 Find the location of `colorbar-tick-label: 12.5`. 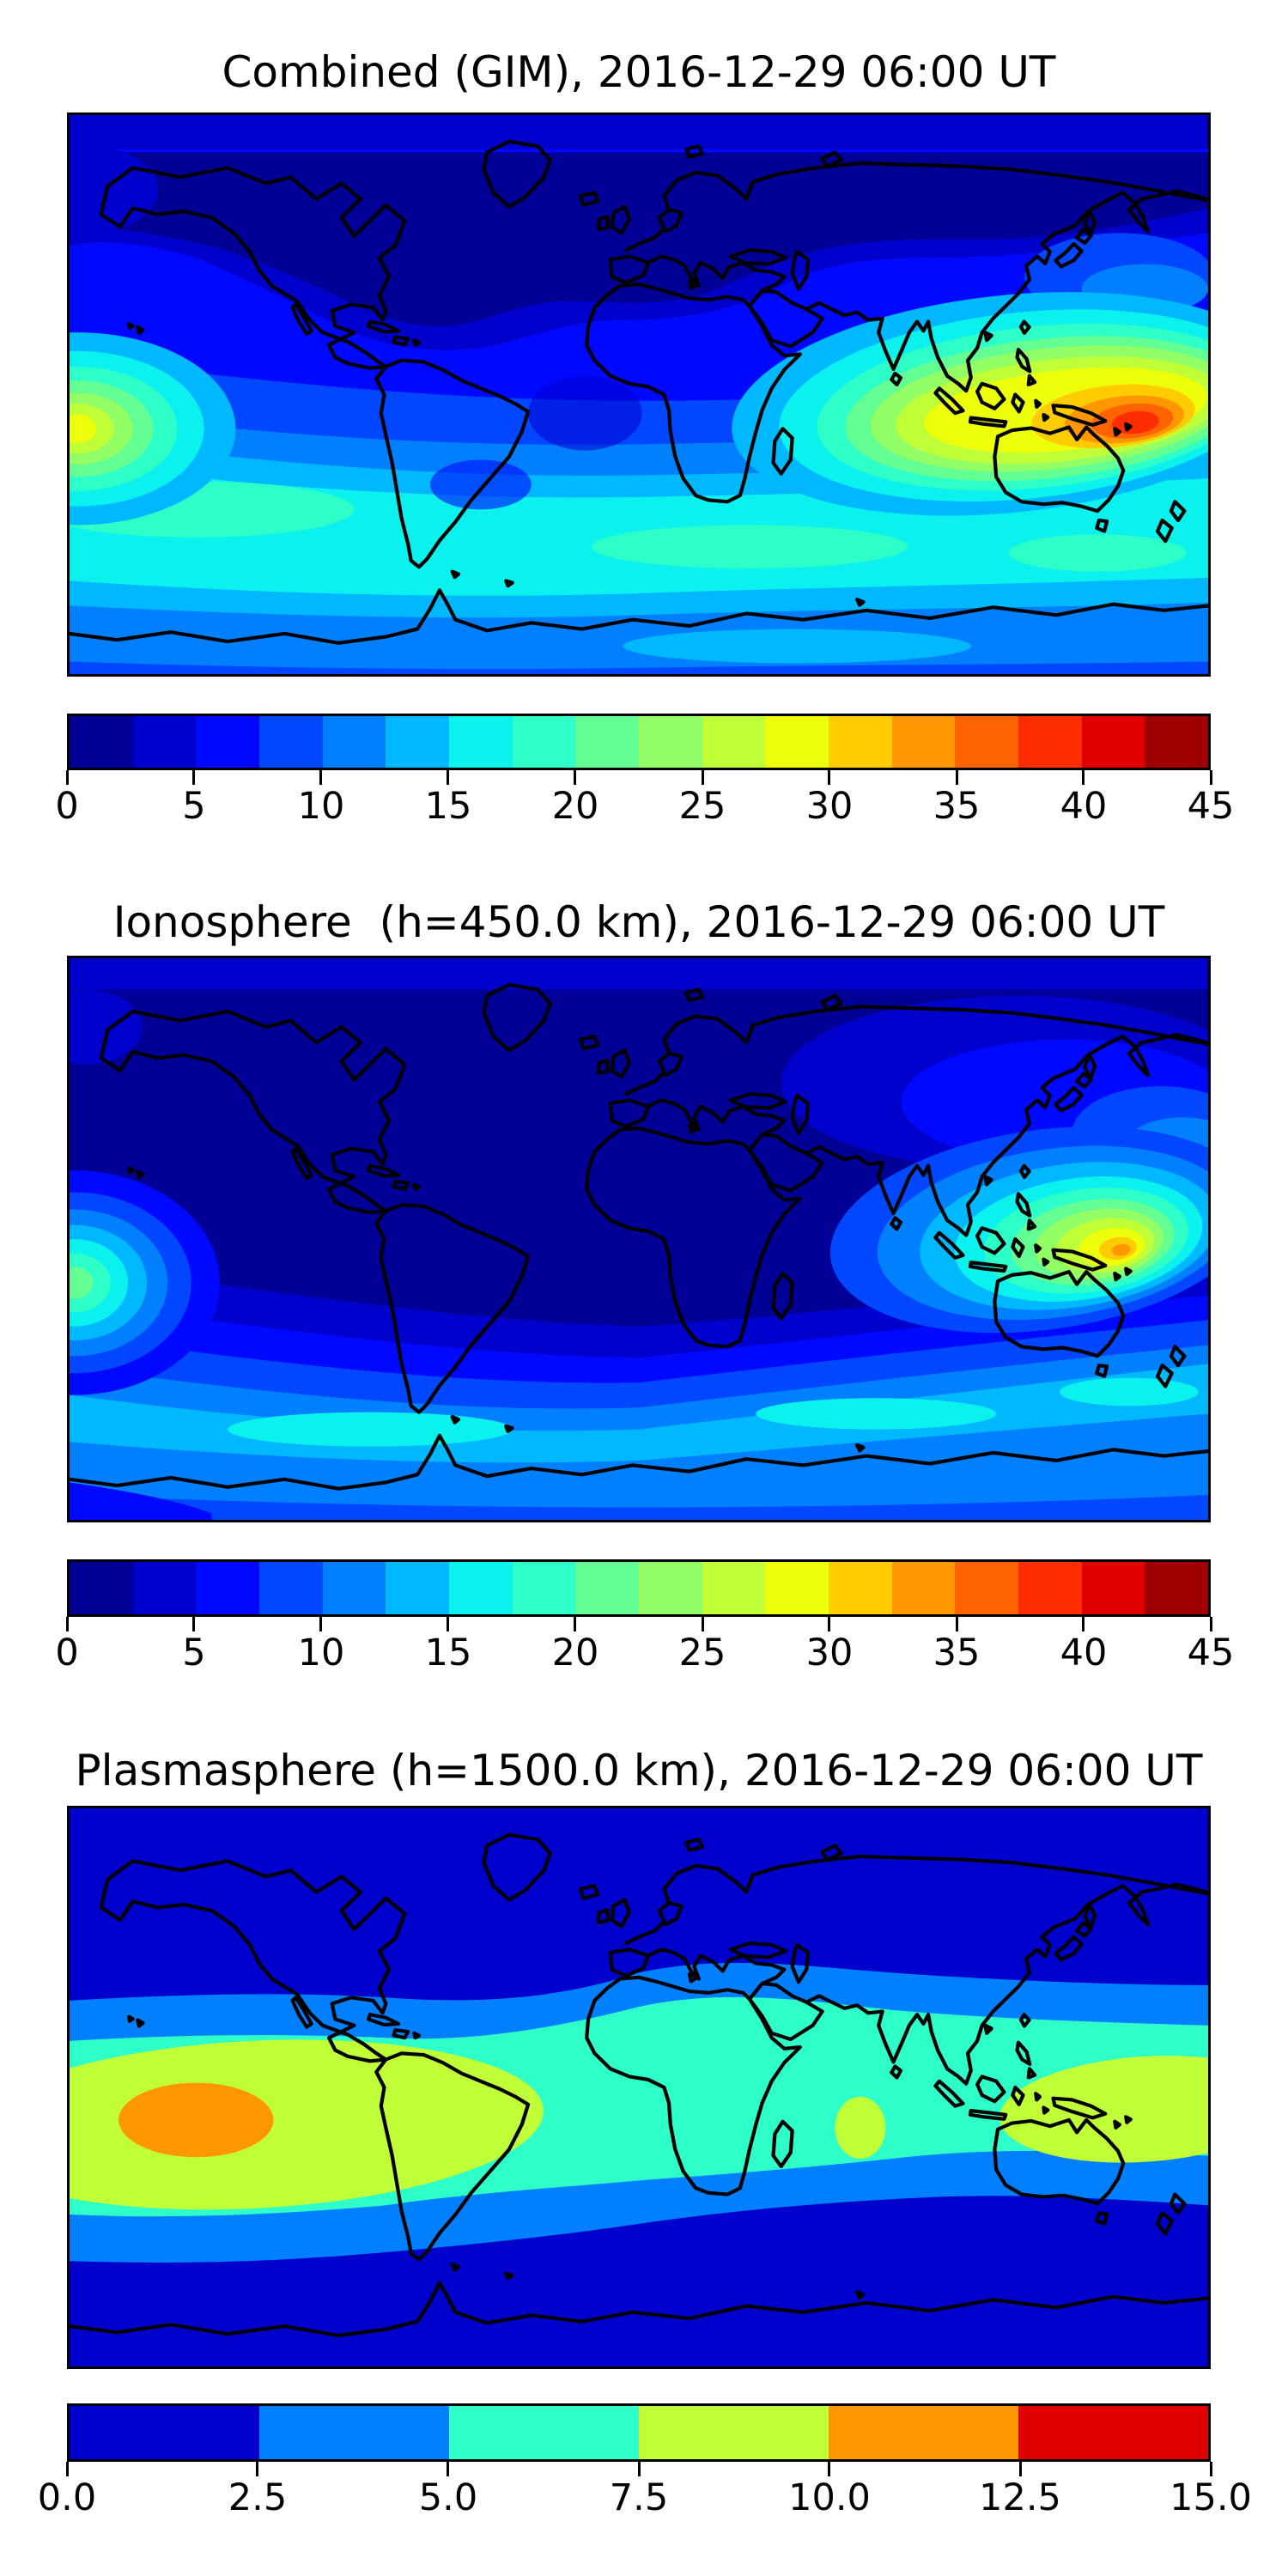

colorbar-tick-label: 12.5 is located at coordinates (1020, 2497).